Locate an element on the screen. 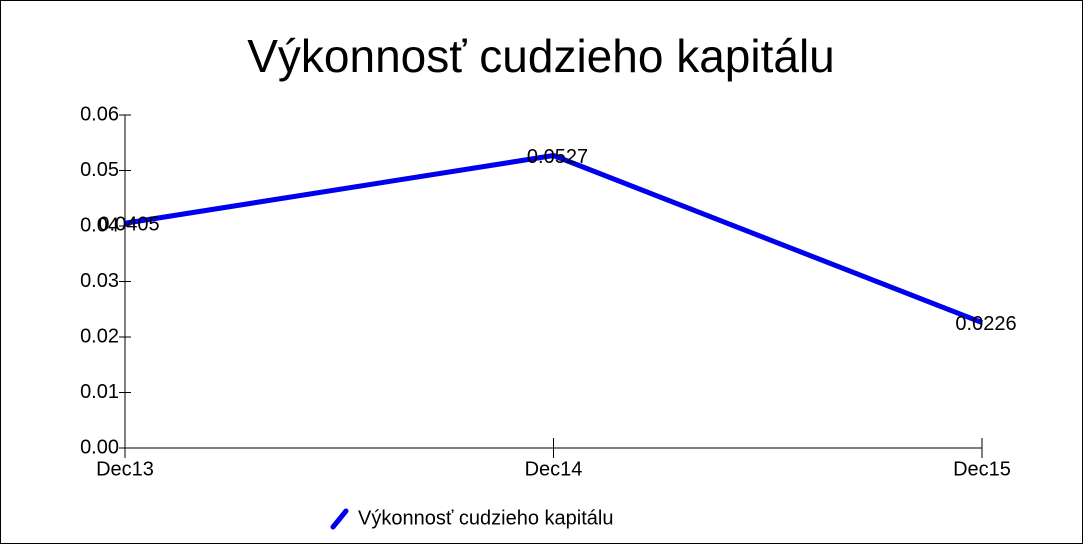 The image size is (1083, 544). data-label: 0.0226 is located at coordinates (985, 324).